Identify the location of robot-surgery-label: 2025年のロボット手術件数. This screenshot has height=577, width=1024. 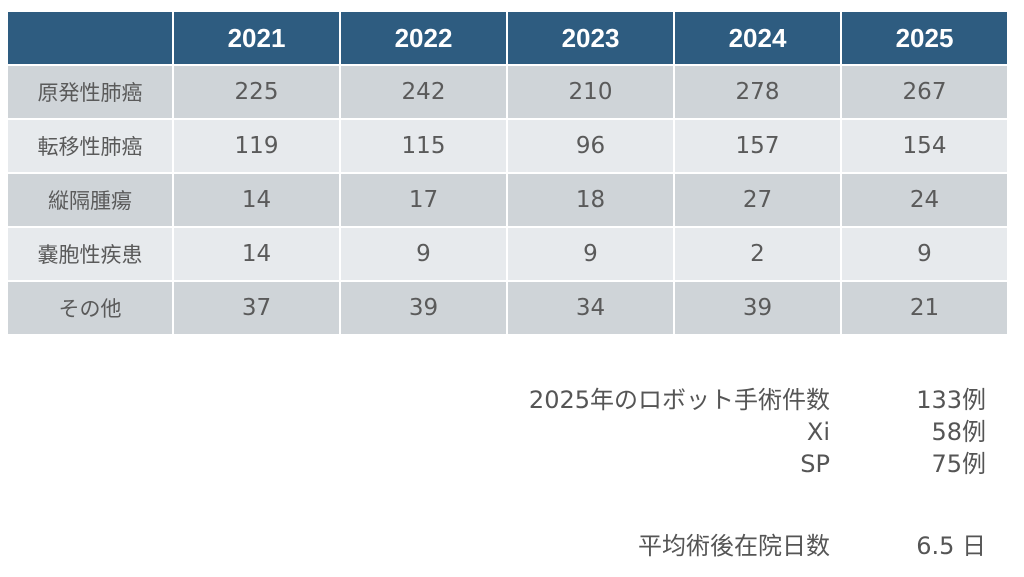
(679, 400).